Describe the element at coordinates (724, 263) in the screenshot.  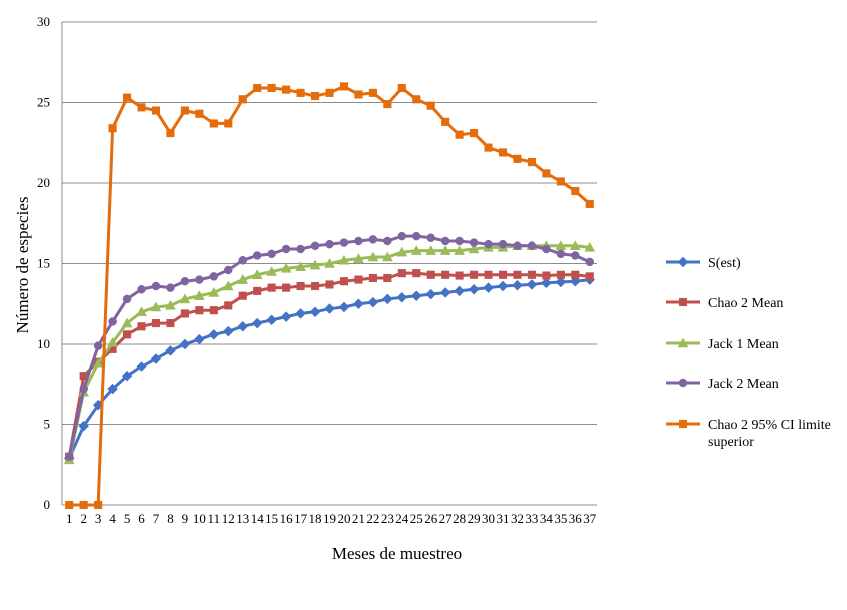
I see `legend-label: S(est)` at that location.